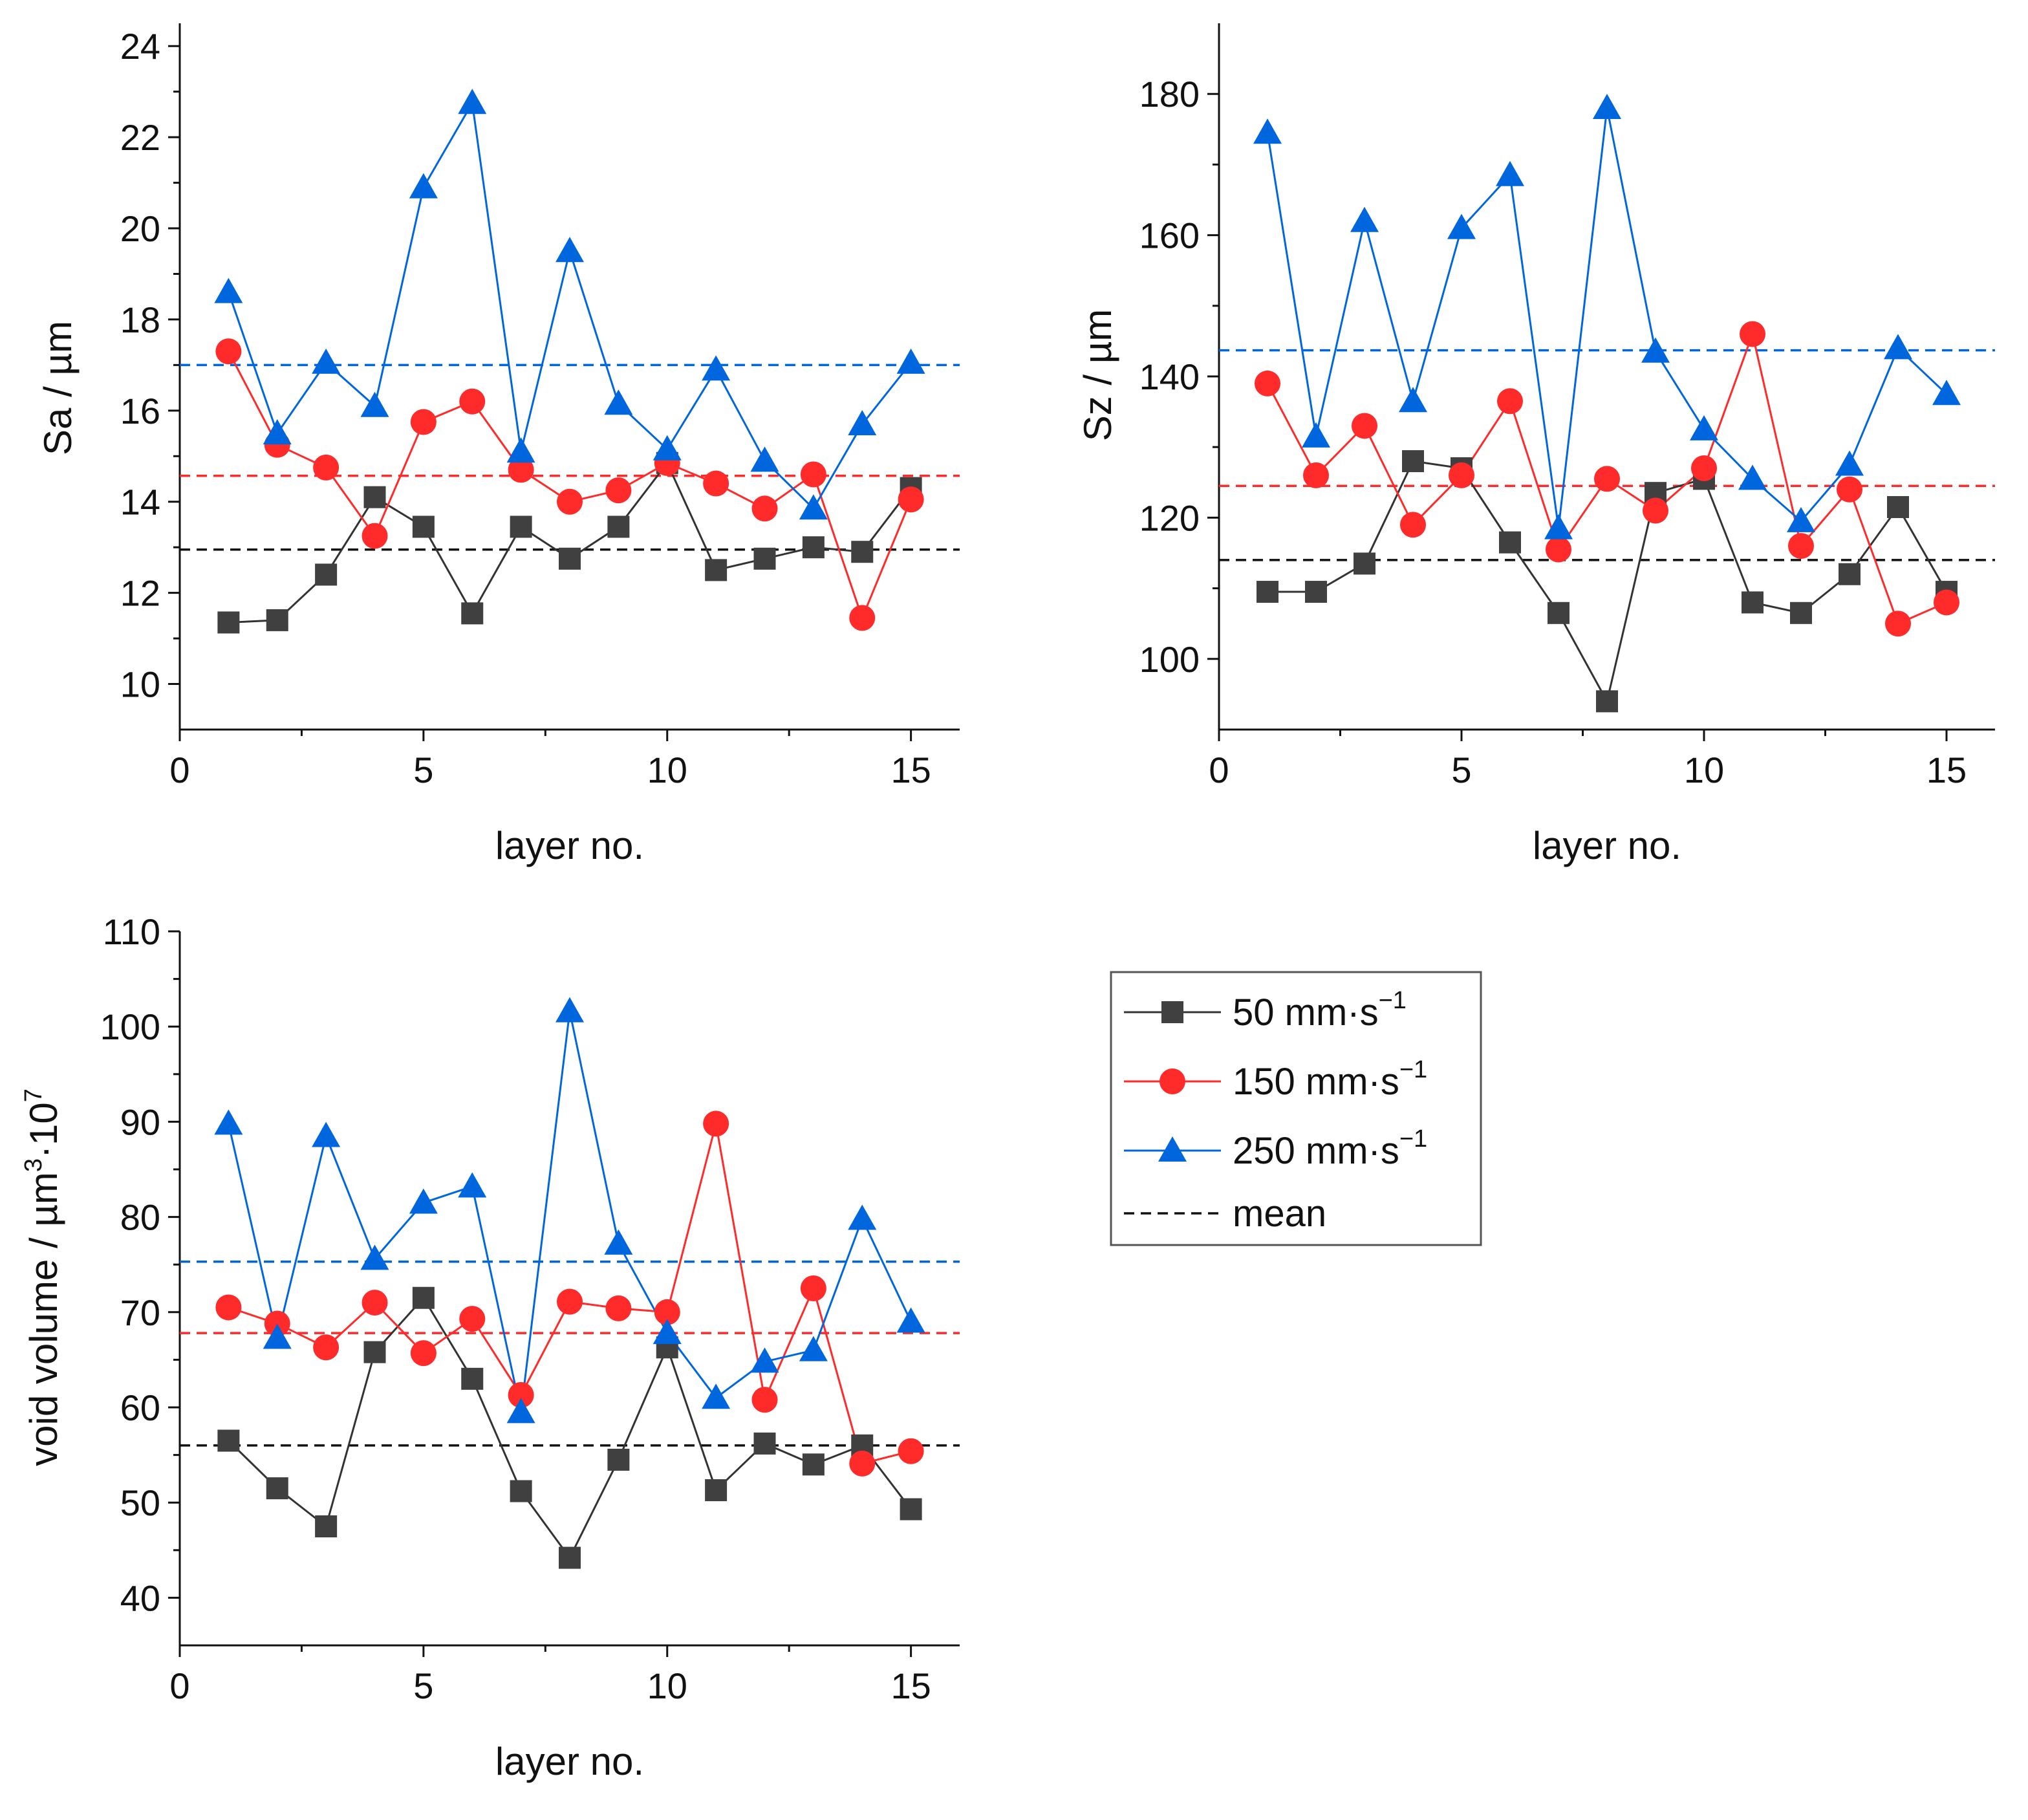 Image resolution: width=2028 pixels, height=1820 pixels. What do you see at coordinates (910, 770) in the screenshot?
I see `sa-x-tick-label: 15` at bounding box center [910, 770].